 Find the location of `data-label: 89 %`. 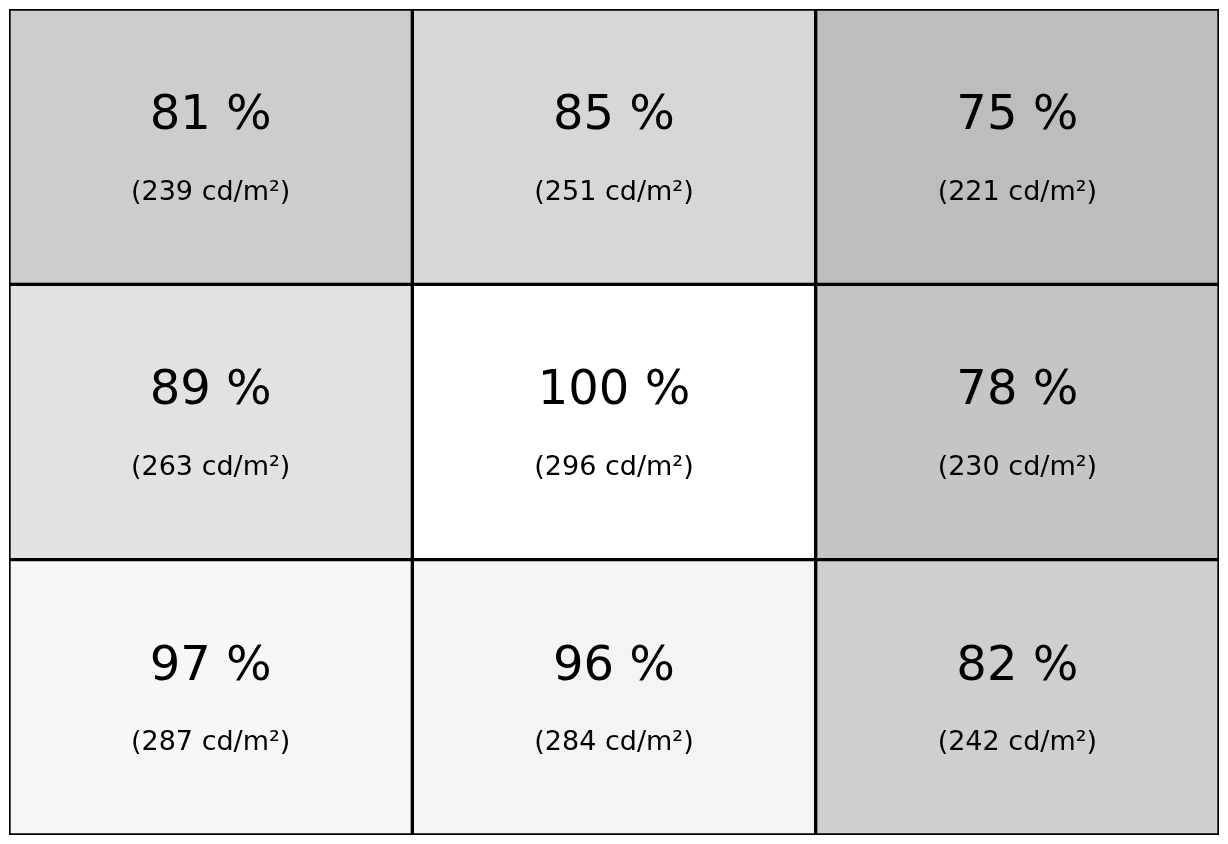

data-label: 89 % is located at coordinates (210, 387).